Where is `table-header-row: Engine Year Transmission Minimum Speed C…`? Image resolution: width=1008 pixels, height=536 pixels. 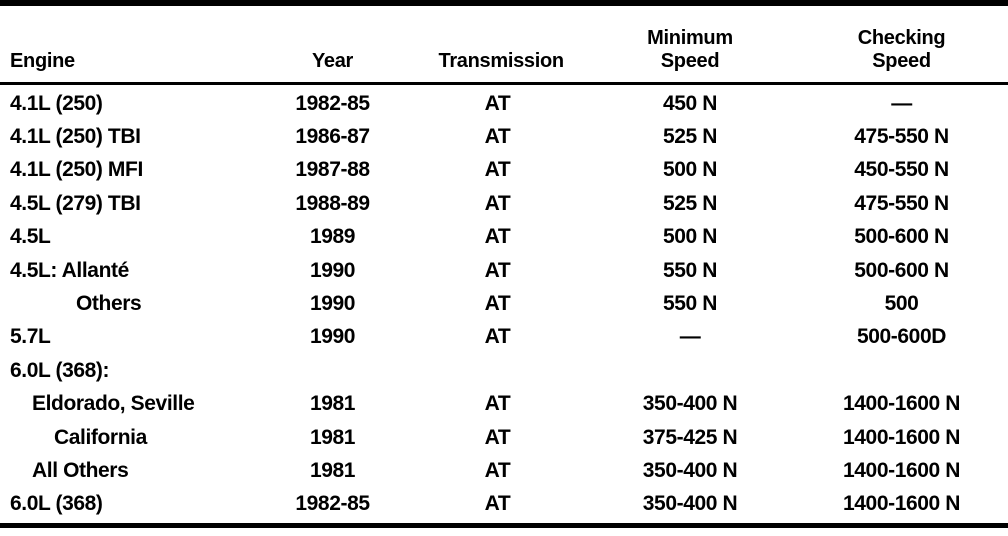 table-header-row: Engine Year Transmission Minimum Speed C… is located at coordinates (504, 44).